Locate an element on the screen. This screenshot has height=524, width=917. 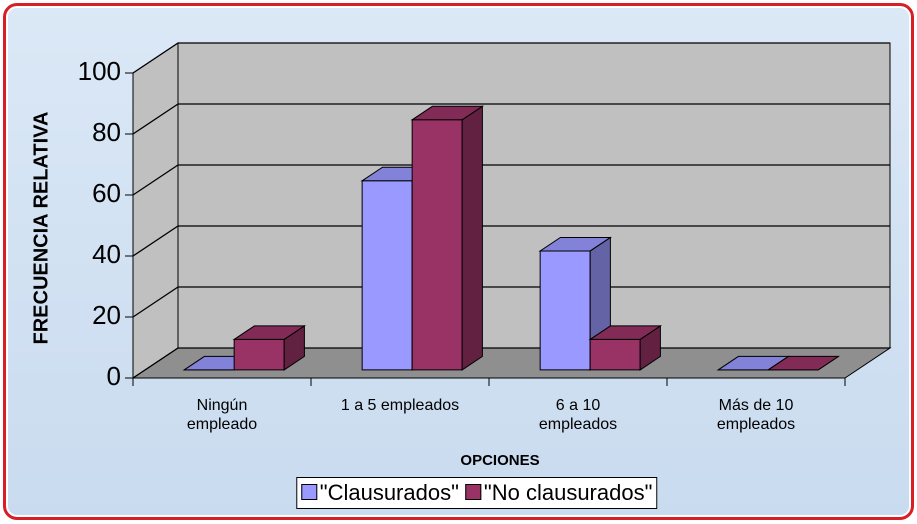
y-axis-title: FRECUENCIA RELATIVA is located at coordinates (41, 228).